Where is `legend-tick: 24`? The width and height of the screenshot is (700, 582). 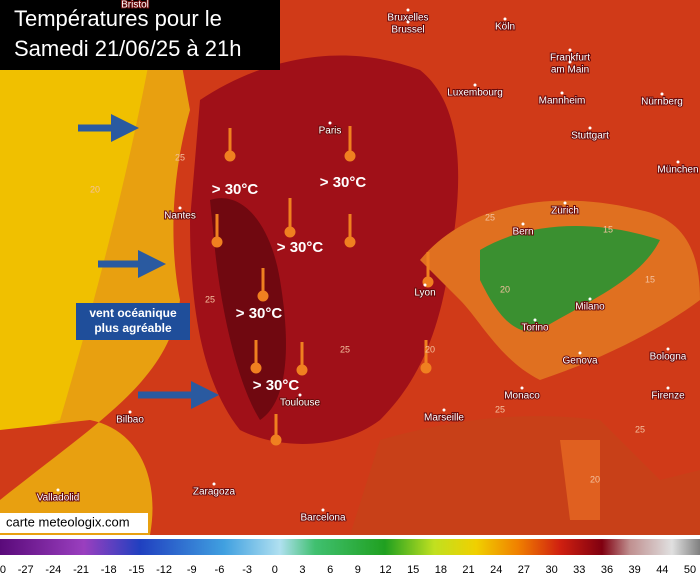
legend-tick: 24 is located at coordinates (496, 570).